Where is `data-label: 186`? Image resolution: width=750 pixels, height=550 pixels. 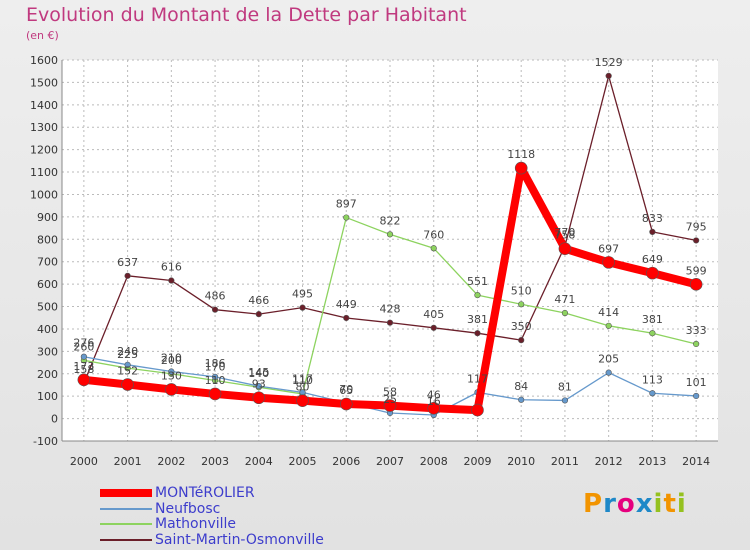
data-label: 186 is located at coordinates (215, 363).